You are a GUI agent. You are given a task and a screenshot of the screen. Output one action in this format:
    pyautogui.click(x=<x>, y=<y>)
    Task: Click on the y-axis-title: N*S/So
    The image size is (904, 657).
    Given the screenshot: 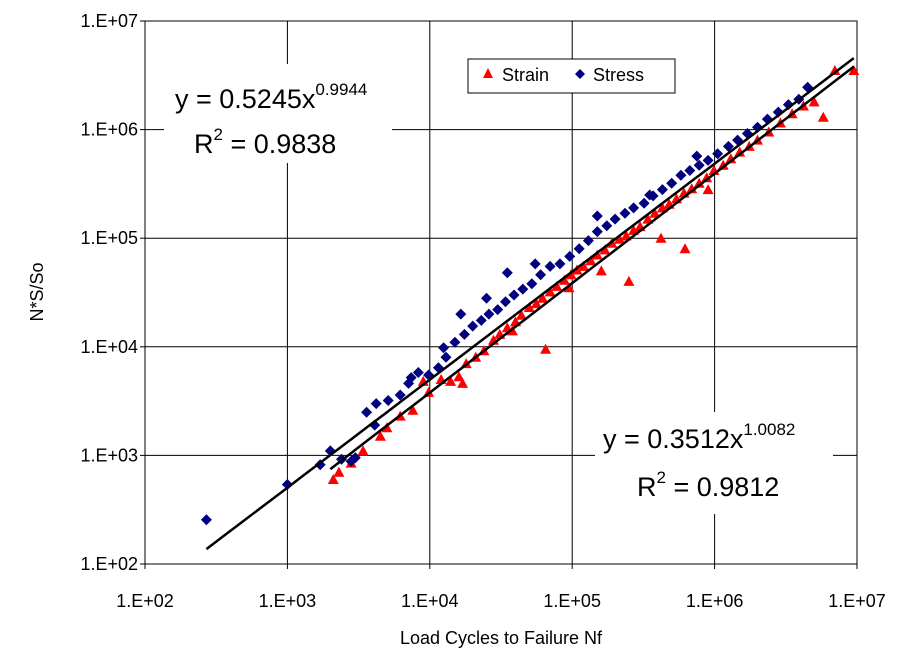 What is the action you would take?
    pyautogui.click(x=37, y=291)
    